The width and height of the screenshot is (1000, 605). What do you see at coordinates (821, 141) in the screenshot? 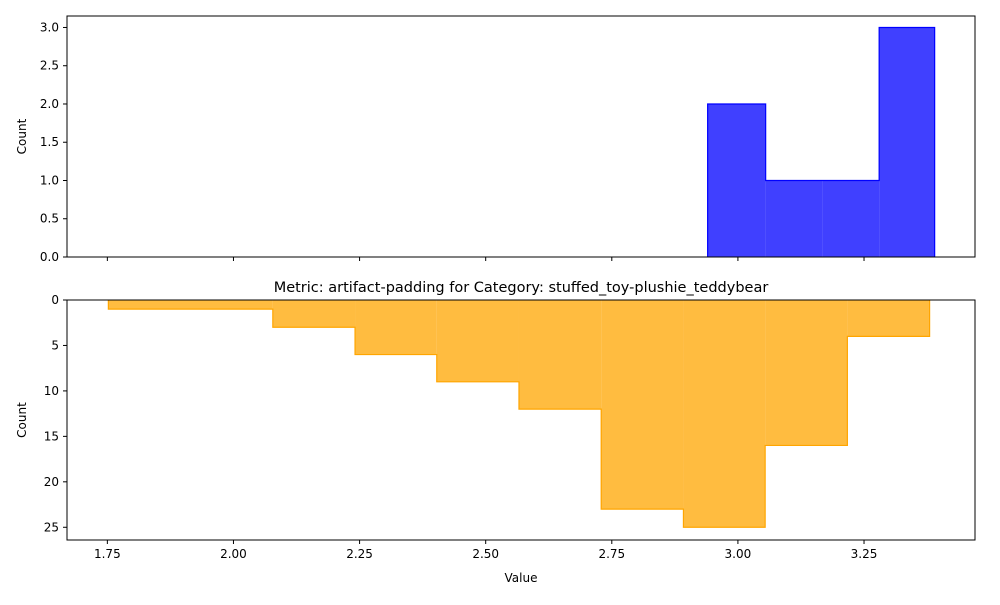
I see `chart1-step-outline` at bounding box center [821, 141].